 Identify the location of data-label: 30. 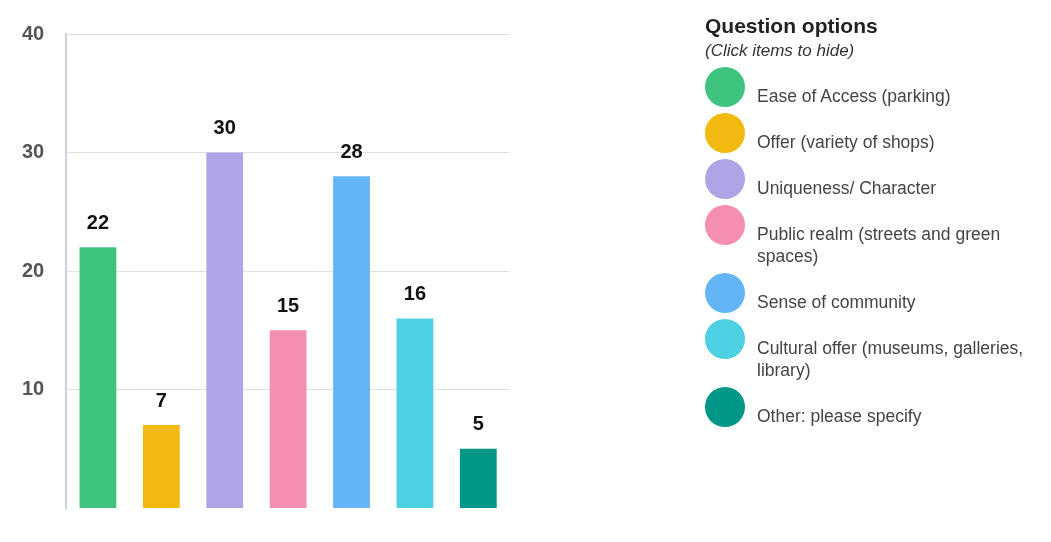
(224, 127).